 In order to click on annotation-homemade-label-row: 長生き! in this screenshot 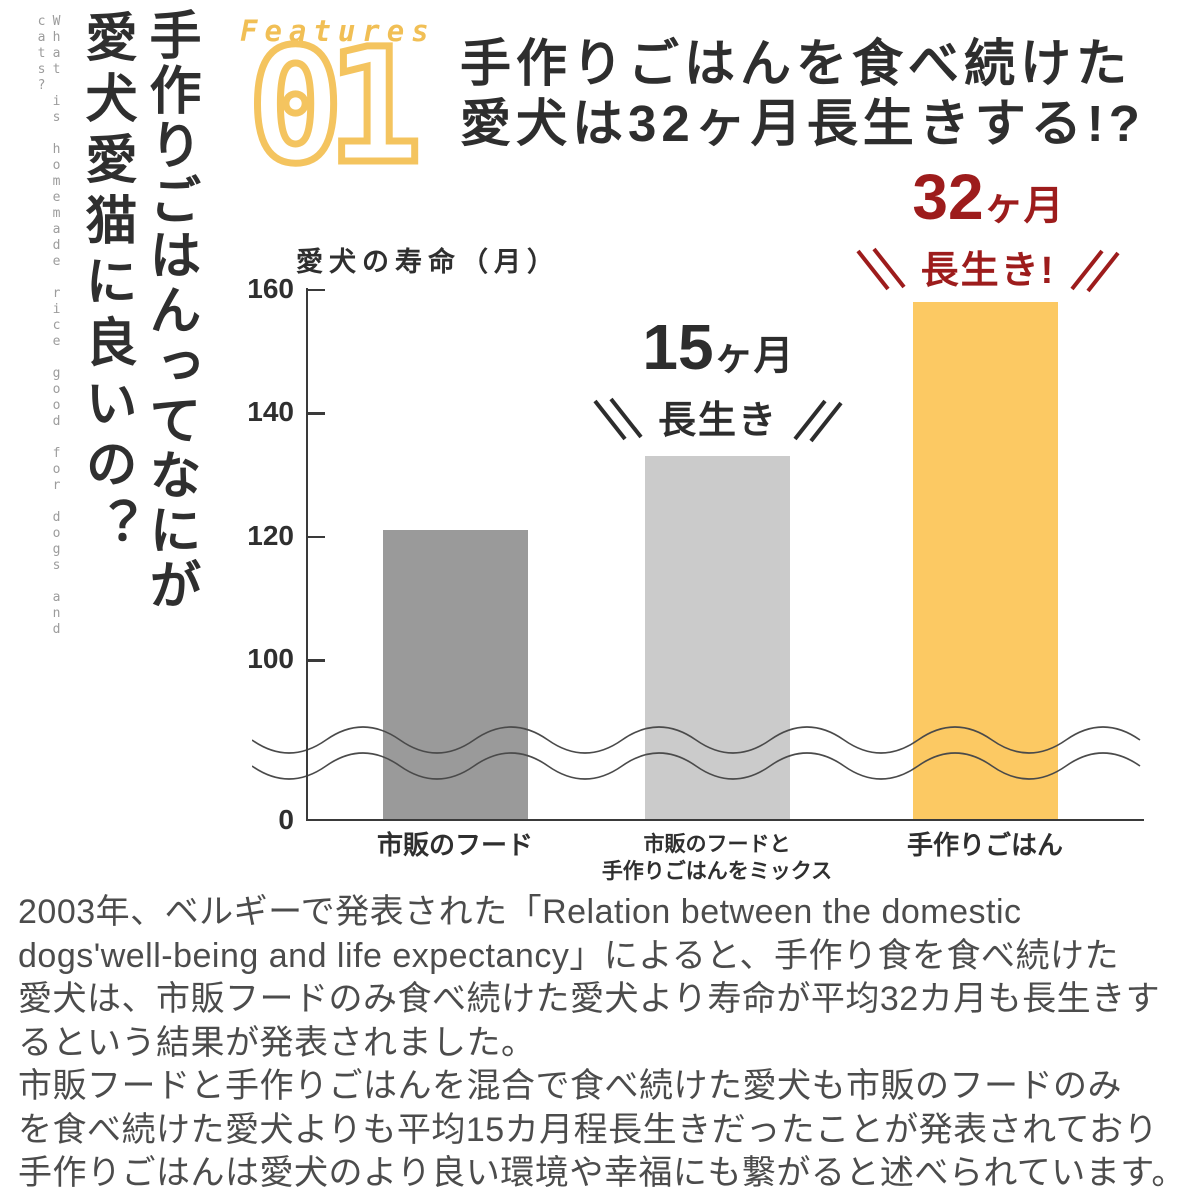, I will do `click(988, 266)`.